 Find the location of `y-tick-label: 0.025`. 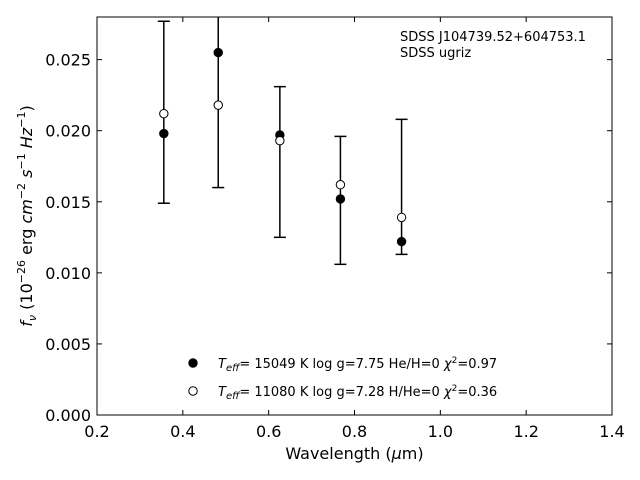

y-tick-label: 0.025 is located at coordinates (68, 60).